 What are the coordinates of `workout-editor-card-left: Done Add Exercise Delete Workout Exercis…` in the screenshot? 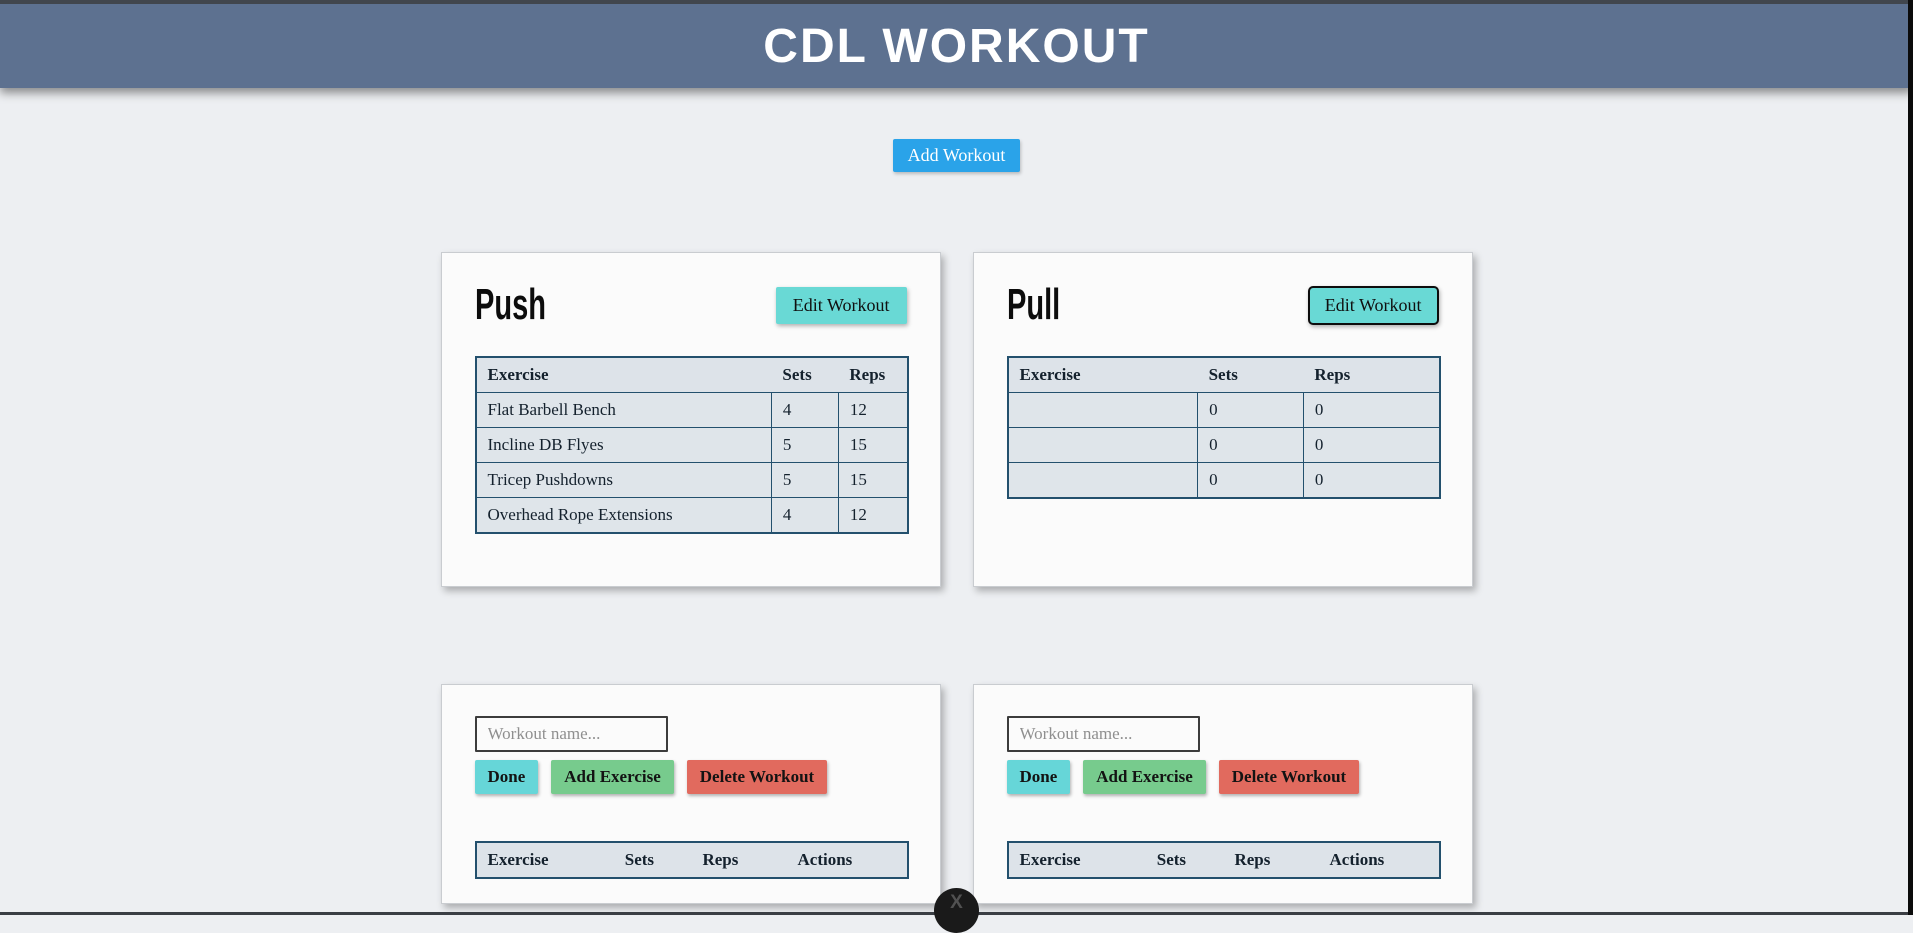 It's located at (690, 794).